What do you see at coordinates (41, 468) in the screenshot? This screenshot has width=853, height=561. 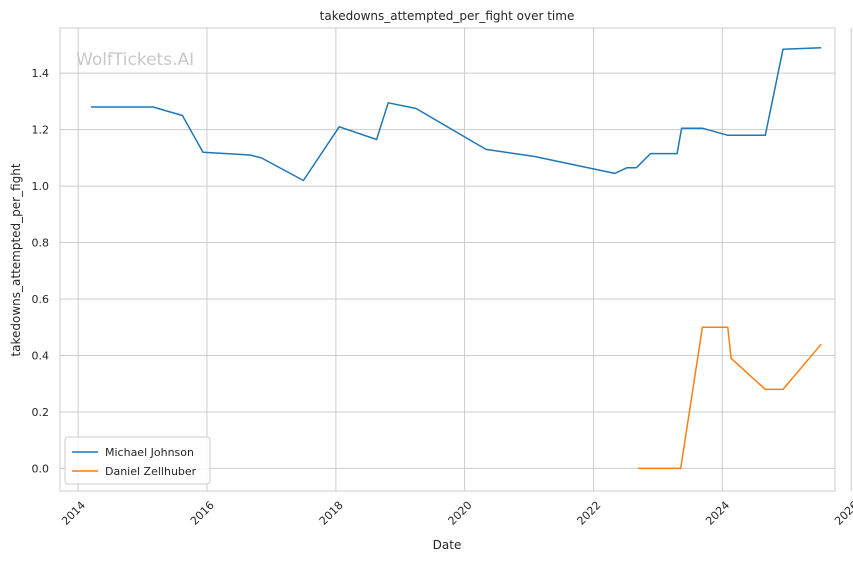 I see `y-tick-0.0: 0.0` at bounding box center [41, 468].